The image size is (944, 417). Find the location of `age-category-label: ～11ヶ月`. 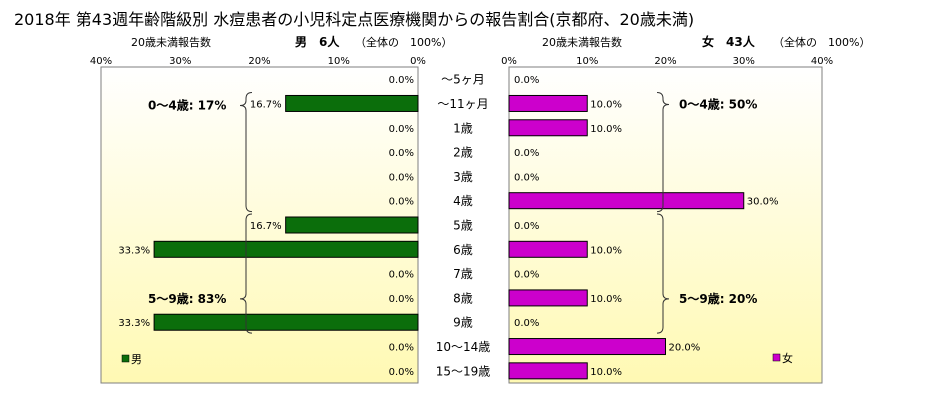

age-category-label: ～11ヶ月 is located at coordinates (462, 104).